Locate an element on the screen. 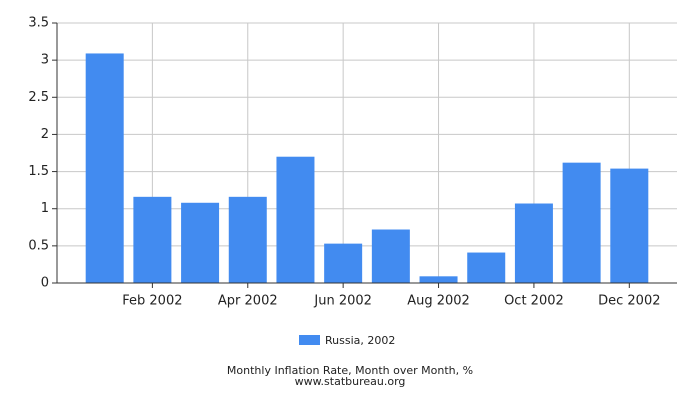 Image resolution: width=700 pixels, height=404 pixels. y-tick-label: 0.5 is located at coordinates (38, 245).